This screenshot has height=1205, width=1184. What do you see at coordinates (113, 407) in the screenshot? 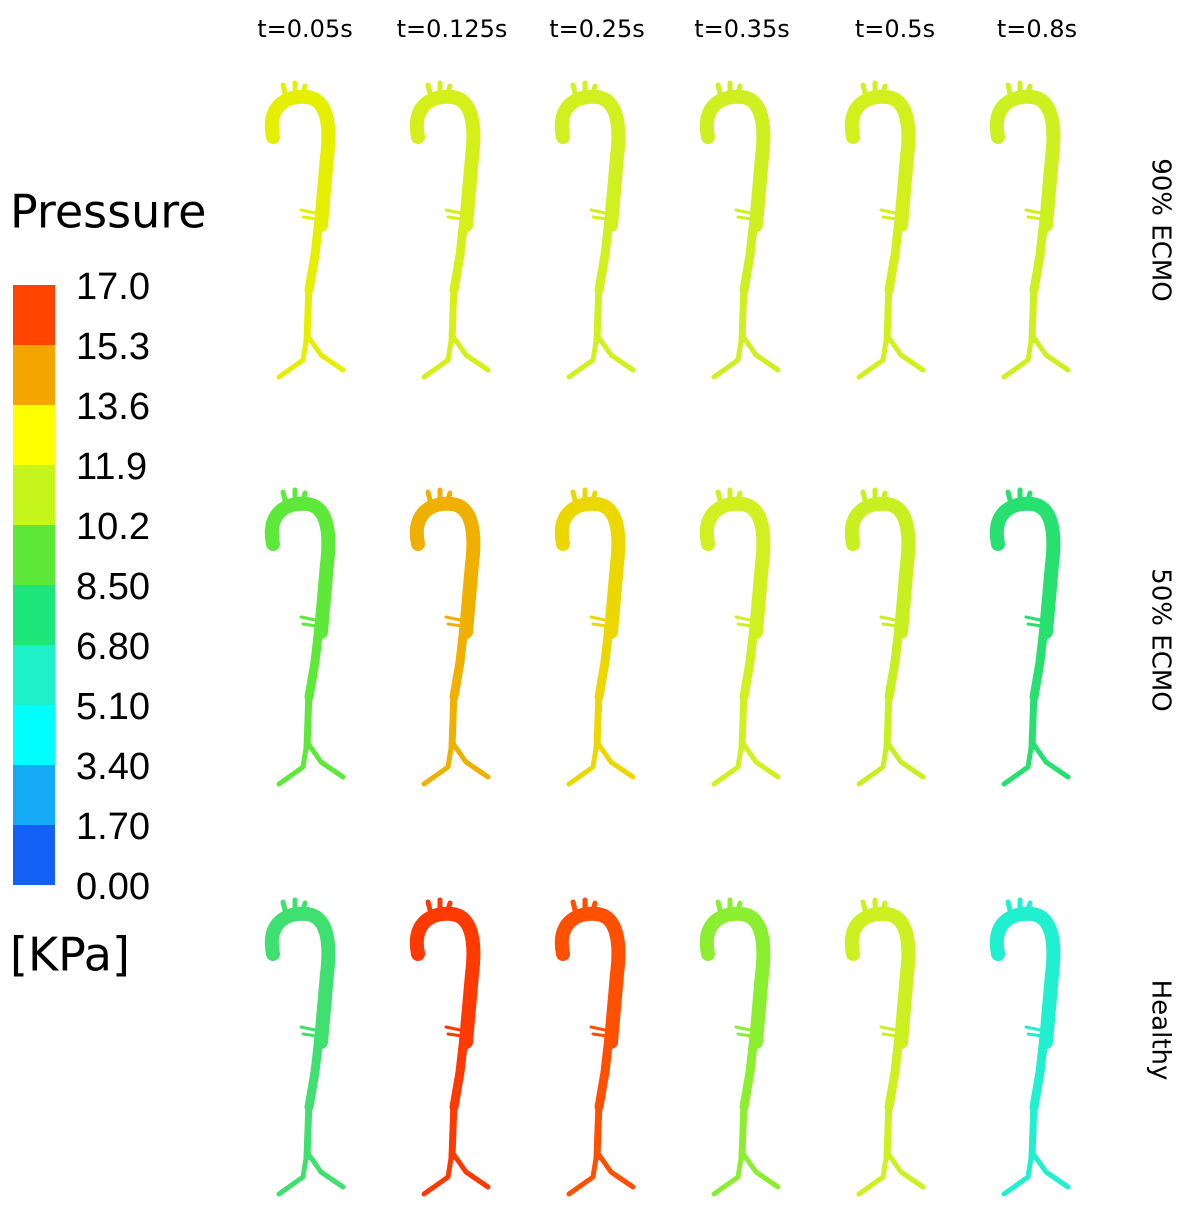
I see `legend-label: 13.6` at bounding box center [113, 407].